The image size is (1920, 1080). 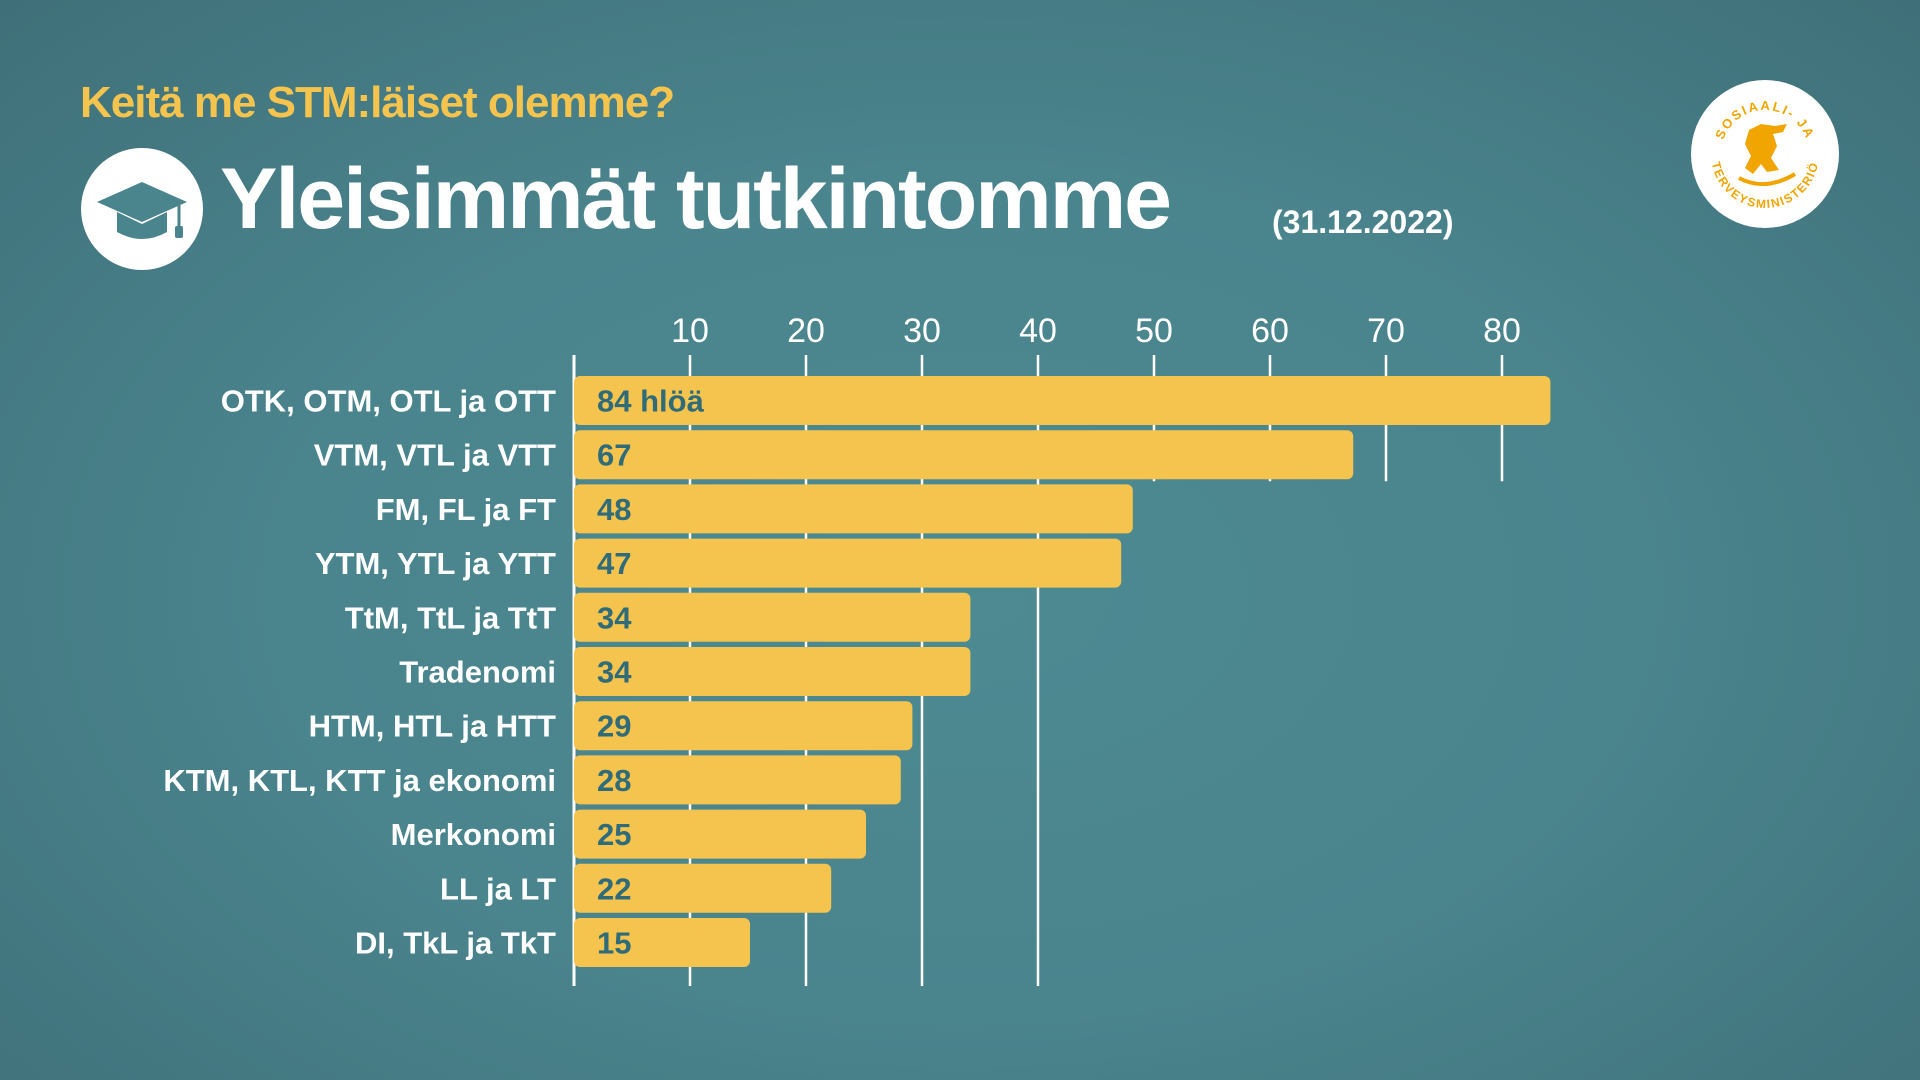 What do you see at coordinates (455, 943) in the screenshot?
I see `category-label: DI, TkL ja TkT` at bounding box center [455, 943].